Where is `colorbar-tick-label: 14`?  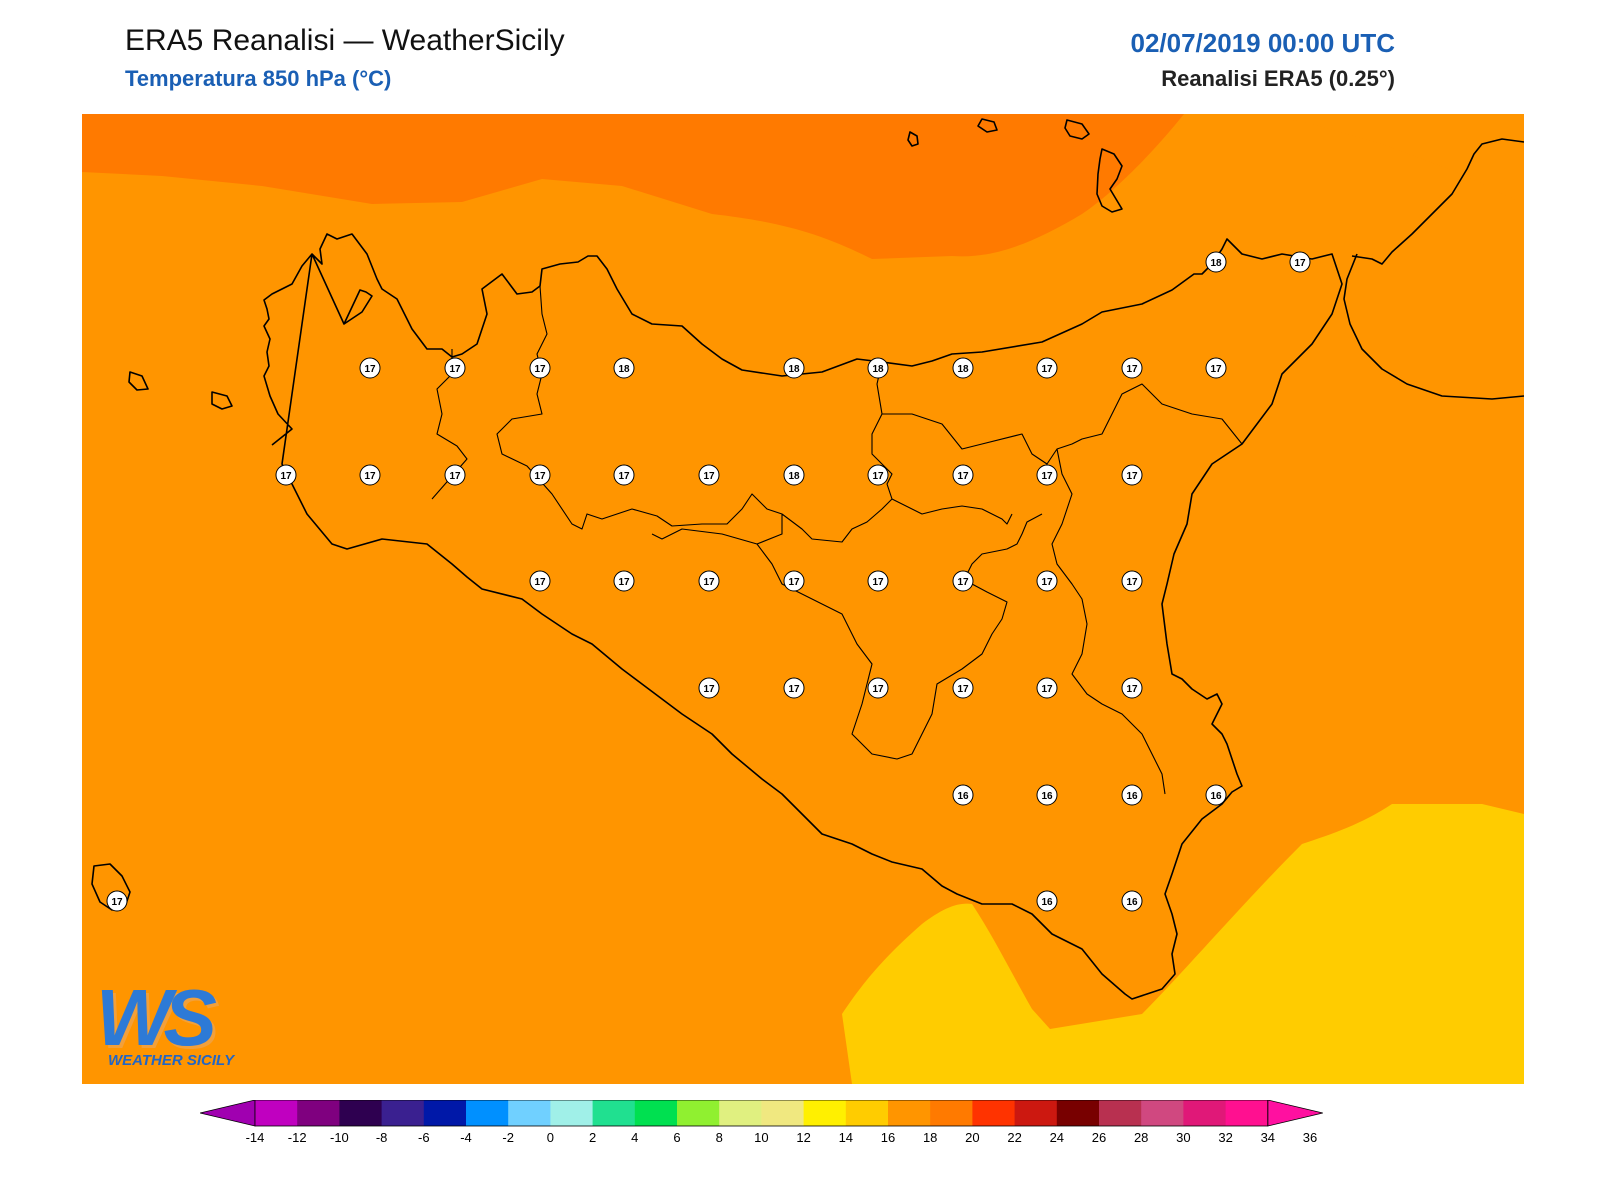 colorbar-tick-label: 14 is located at coordinates (846, 1137).